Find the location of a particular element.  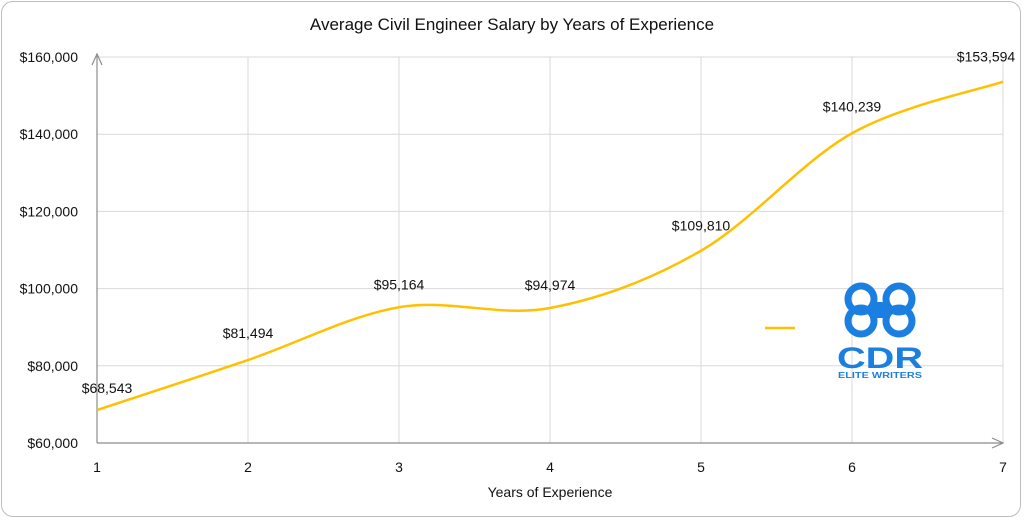

y-axis-arrow-icon is located at coordinates (97, 59).